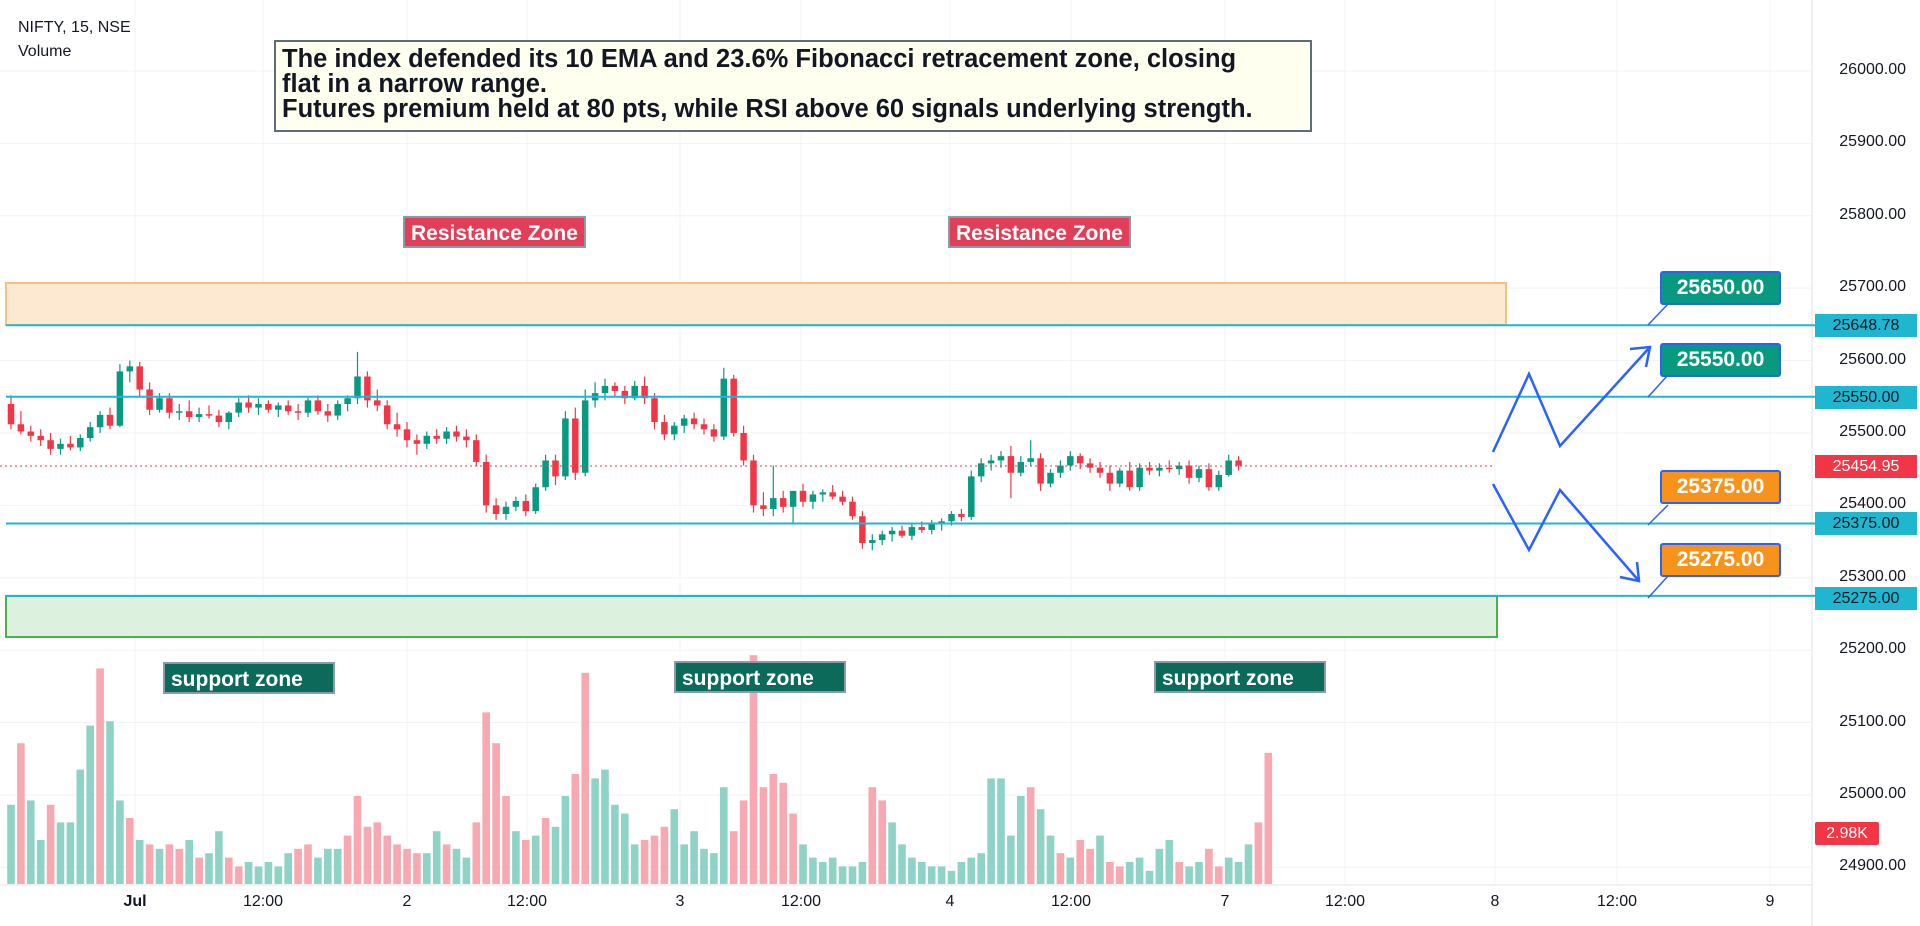  I want to click on candlesticks, so click(624, 451).